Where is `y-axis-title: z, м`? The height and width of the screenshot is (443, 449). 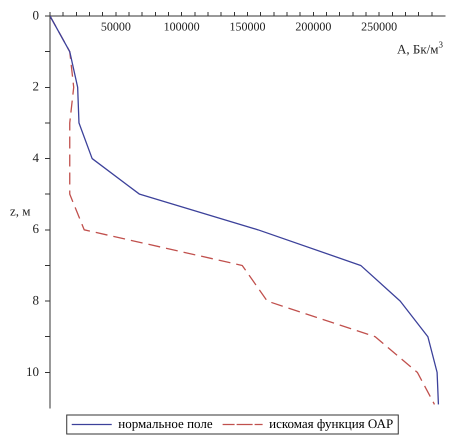
y-axis-title: z, м is located at coordinates (20, 210).